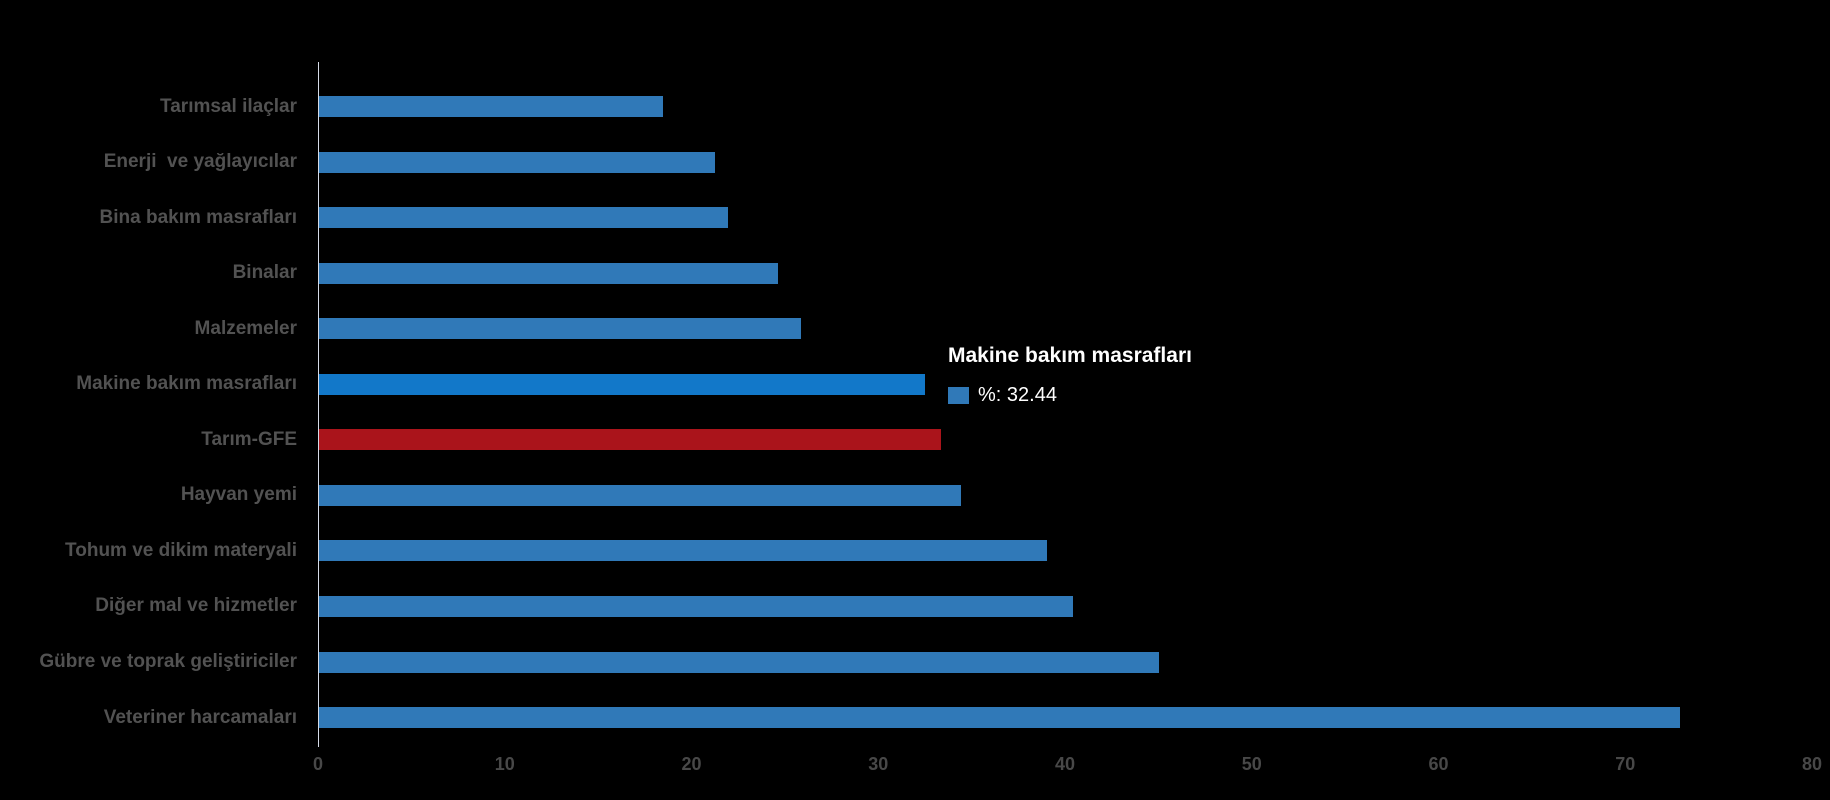 This screenshot has height=800, width=1830. Describe the element at coordinates (186, 384) in the screenshot. I see `category-label-row-5: Makine bakım masrafları` at that location.